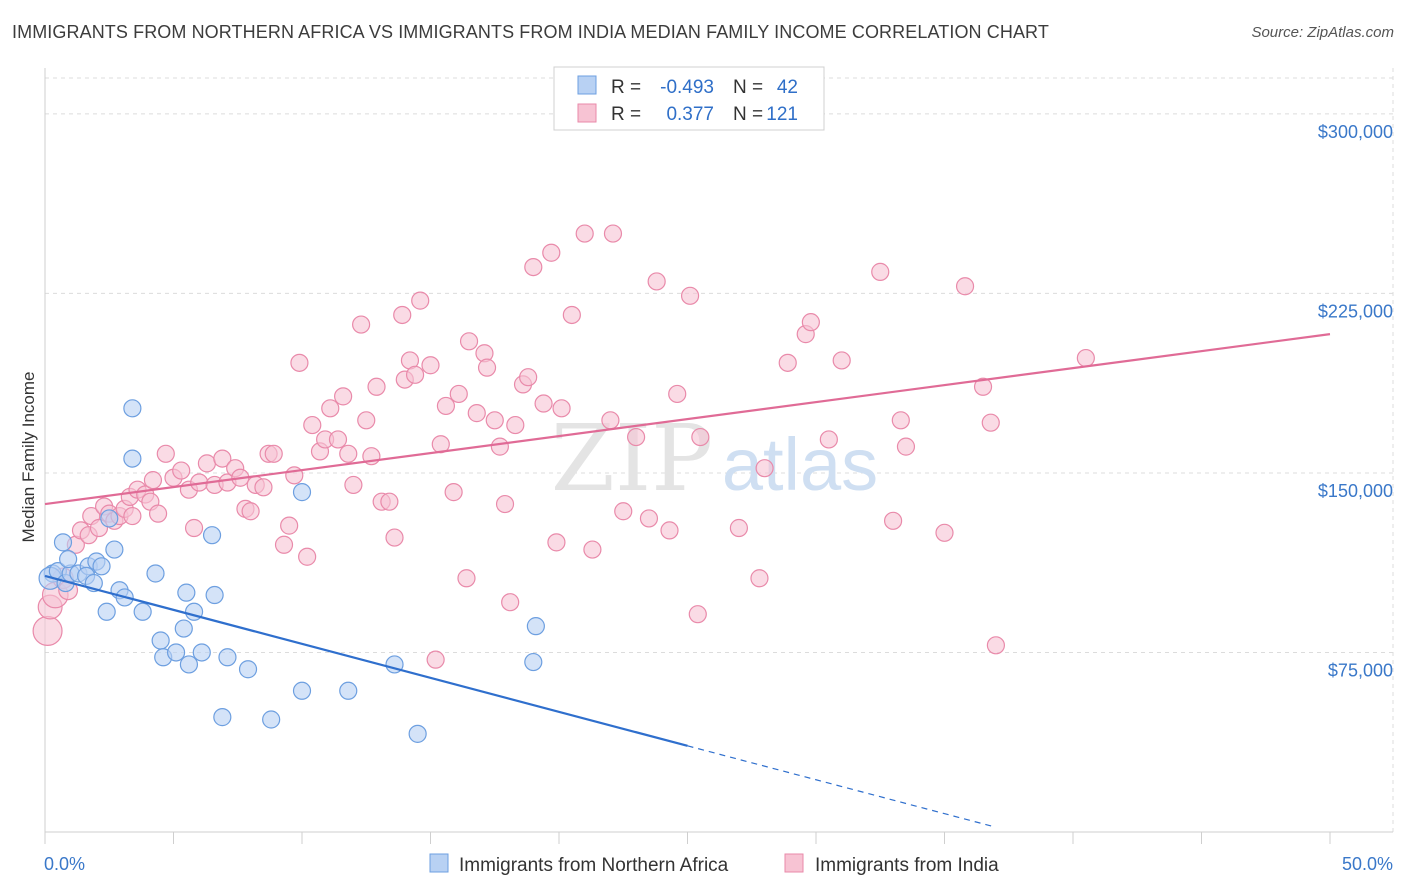 Image resolution: width=1406 pixels, height=892 pixels. I want to click on legend-n-value-1: 42, so click(787, 87).